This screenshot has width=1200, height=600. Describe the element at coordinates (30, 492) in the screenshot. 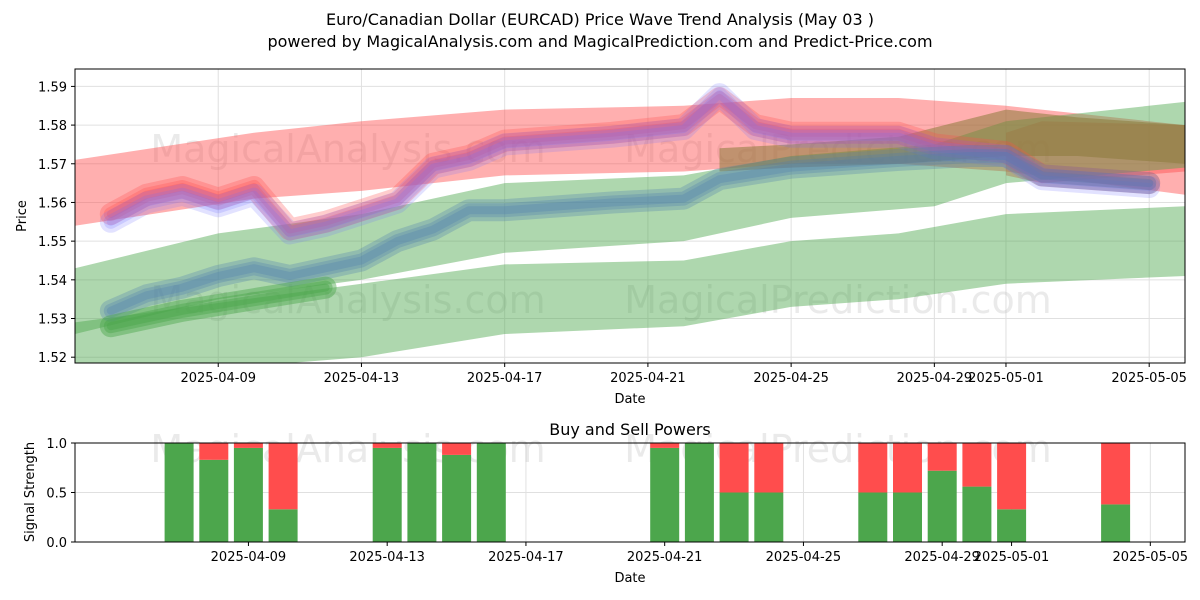

I see `signal-y-axis-label: Signal Strength` at that location.